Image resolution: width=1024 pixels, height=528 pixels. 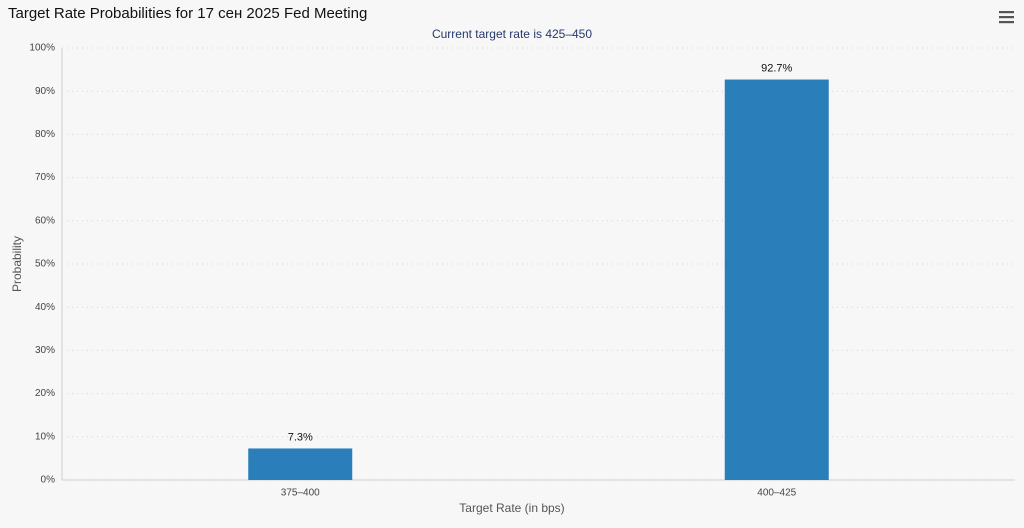 I want to click on y-tick-label: 0%, so click(x=48, y=480).